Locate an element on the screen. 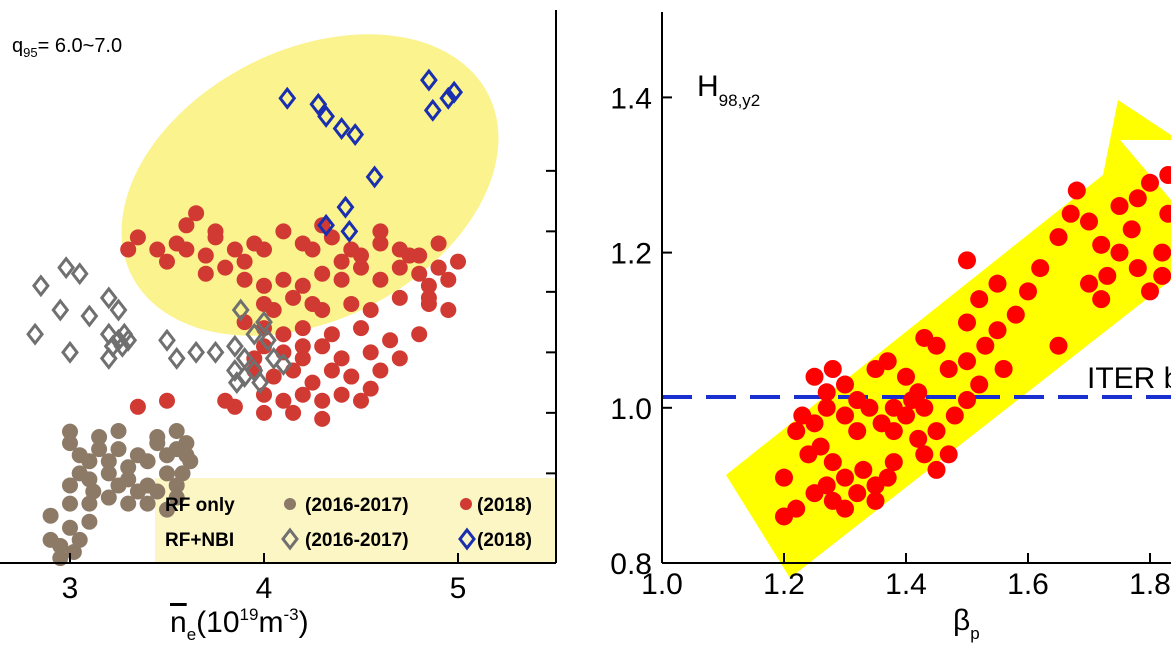 This screenshot has height=647, width=1171. q95-annotation: q95= 6.0~7.0 is located at coordinates (67, 47).